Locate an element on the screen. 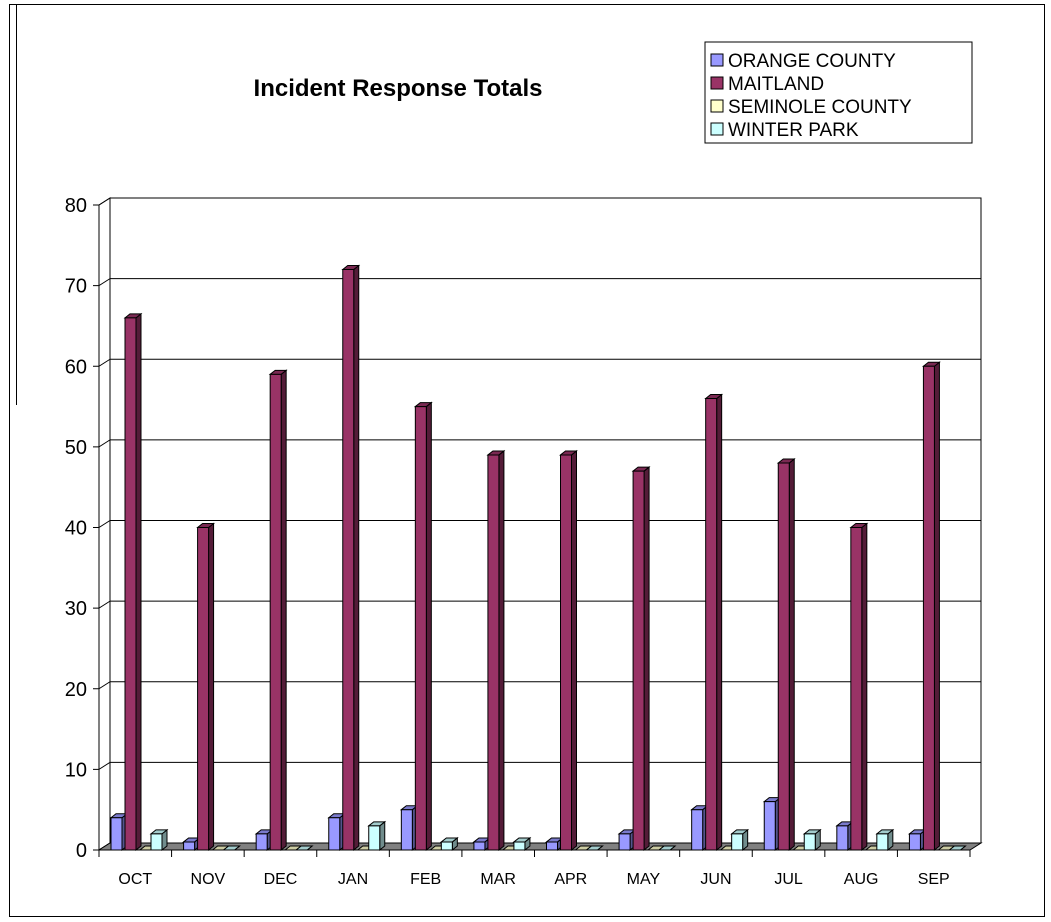  x-tick-label: APR is located at coordinates (570, 879).